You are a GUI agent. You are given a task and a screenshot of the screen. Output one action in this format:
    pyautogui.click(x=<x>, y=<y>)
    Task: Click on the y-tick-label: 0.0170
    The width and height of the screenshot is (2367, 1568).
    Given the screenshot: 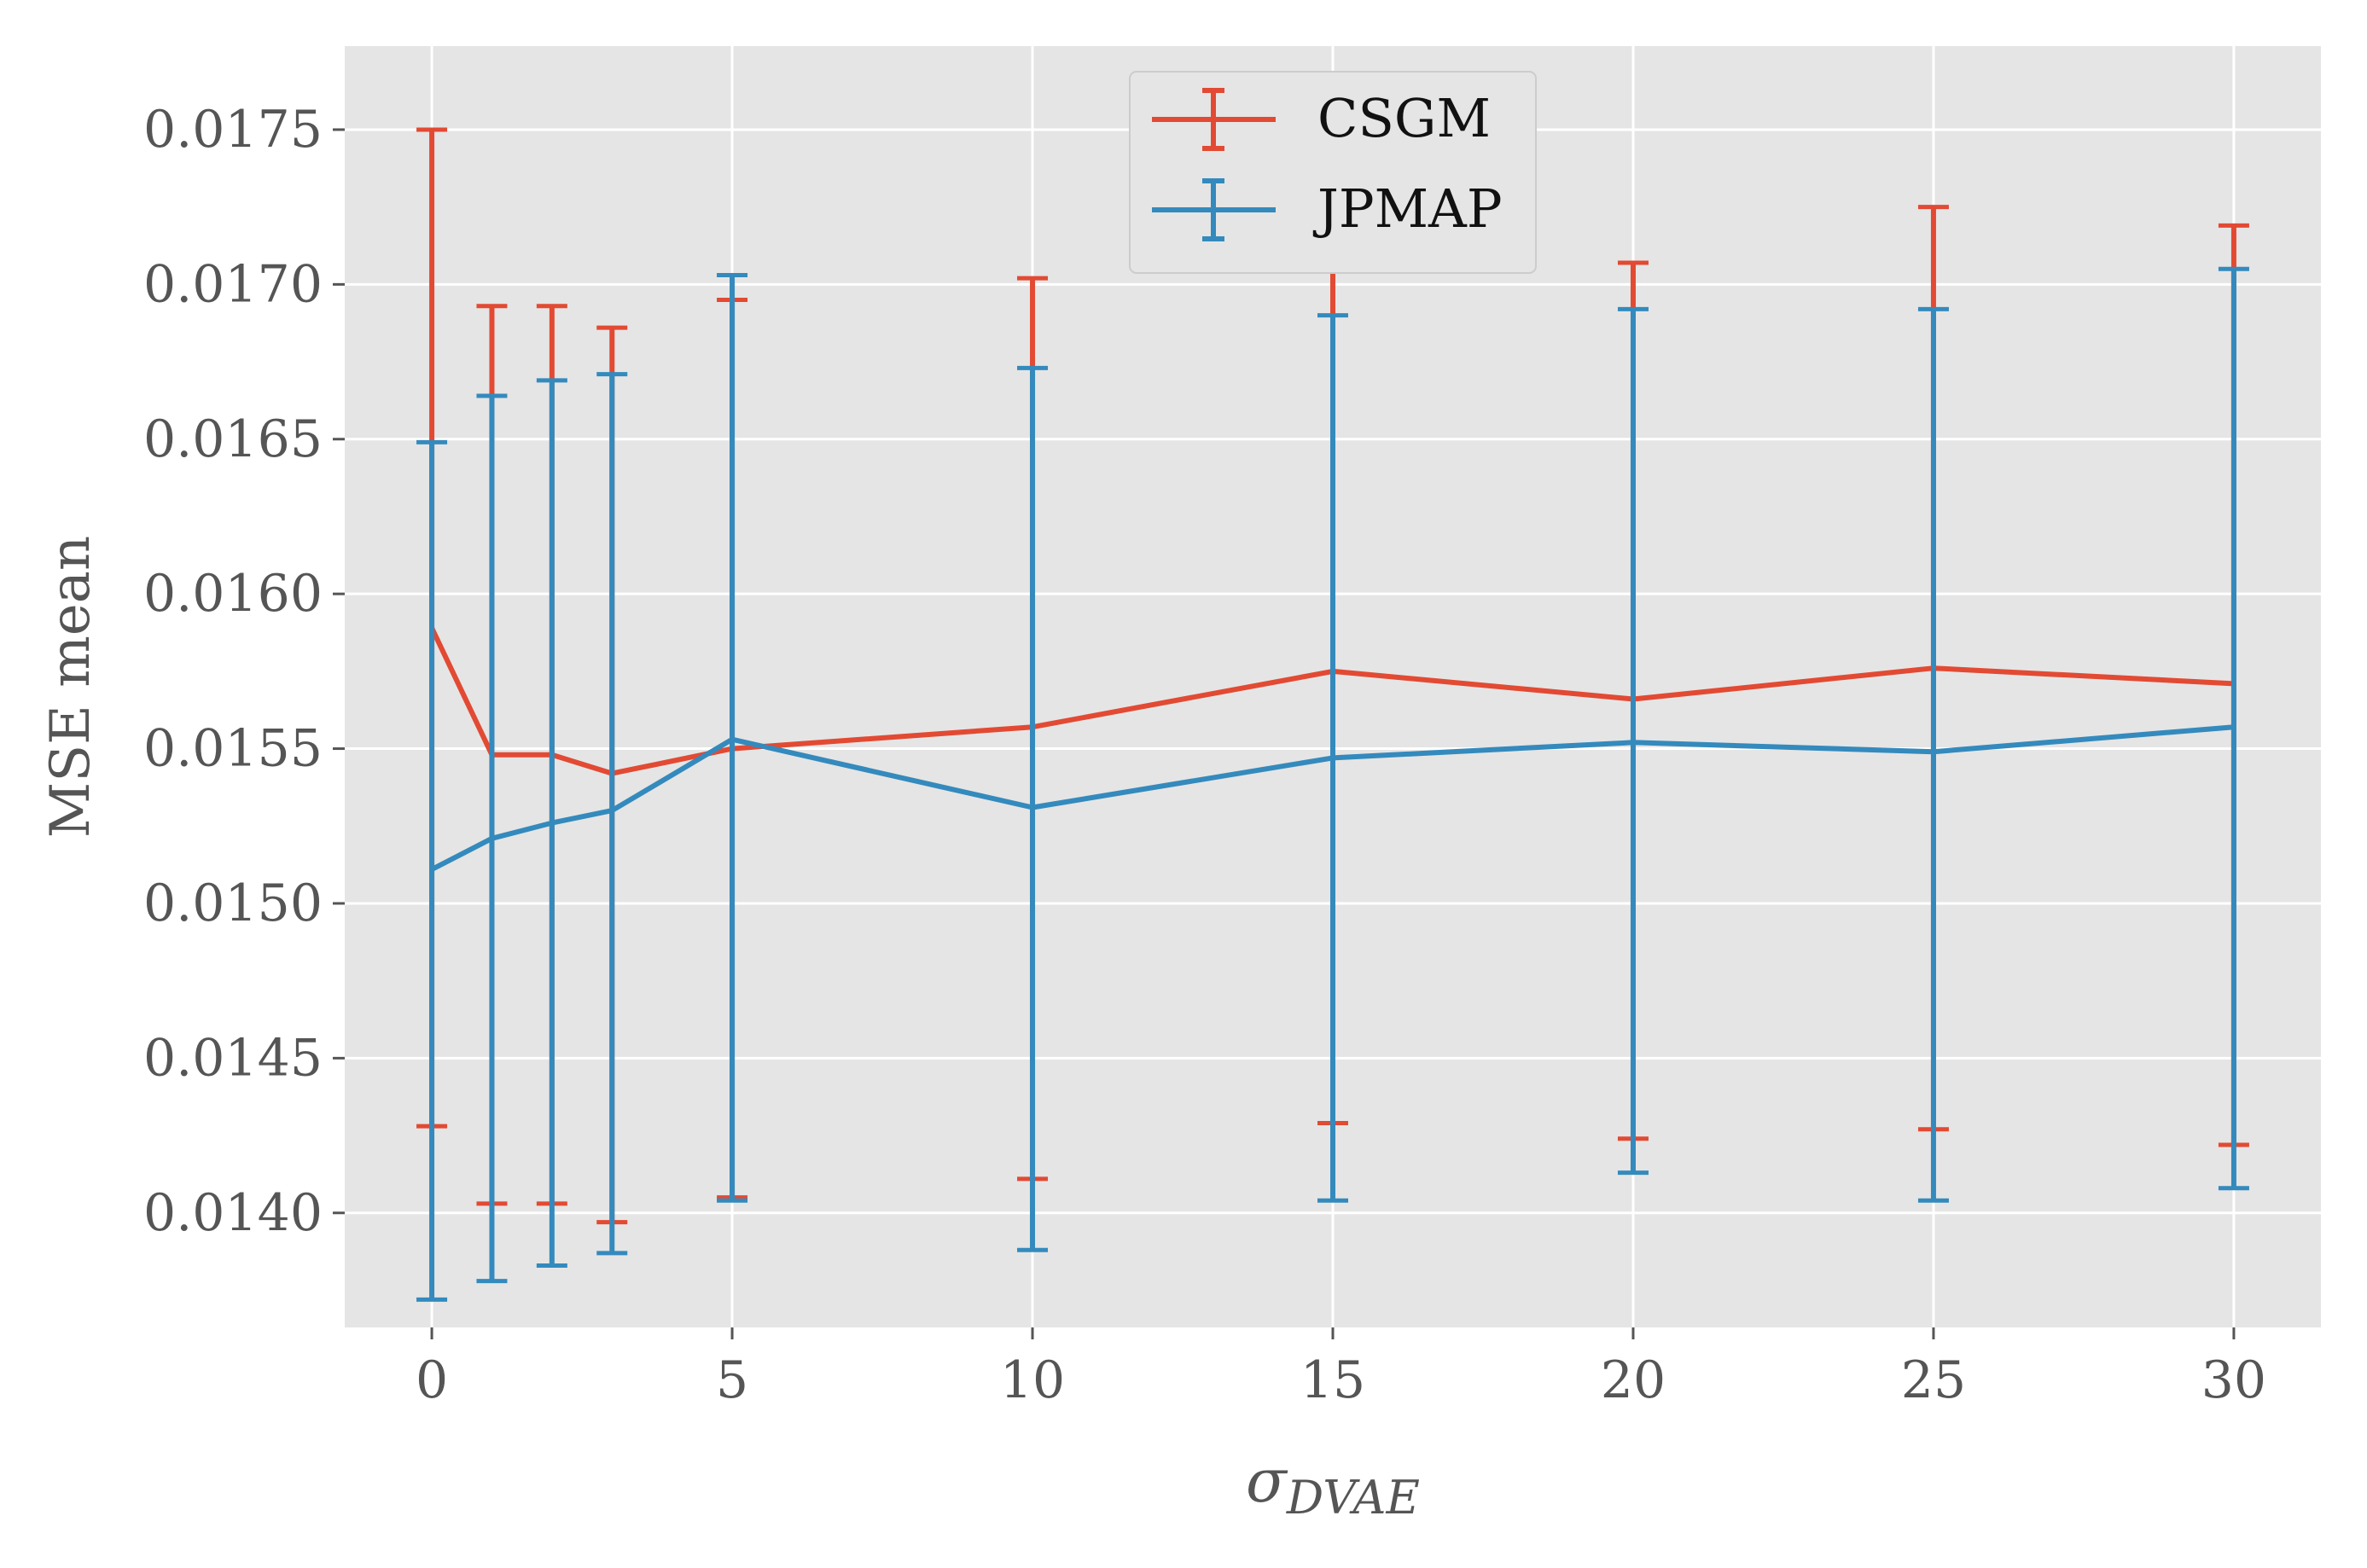 What is the action you would take?
    pyautogui.click(x=233, y=284)
    